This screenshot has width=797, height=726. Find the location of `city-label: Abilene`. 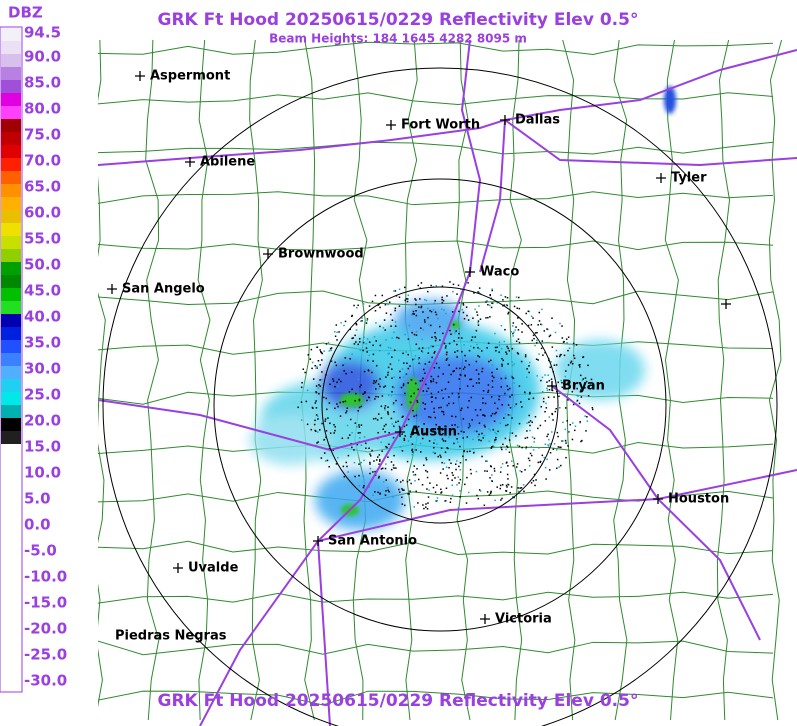

city-label: Abilene is located at coordinates (227, 162).